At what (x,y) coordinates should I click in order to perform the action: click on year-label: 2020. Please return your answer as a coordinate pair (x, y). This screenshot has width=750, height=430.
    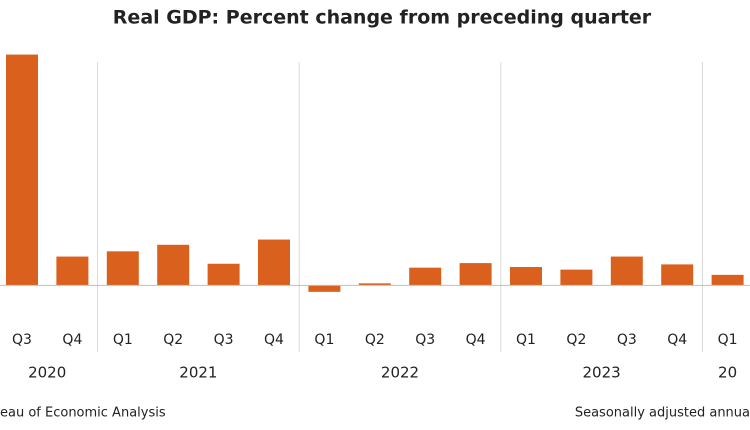
    Looking at the image, I should click on (47, 373).